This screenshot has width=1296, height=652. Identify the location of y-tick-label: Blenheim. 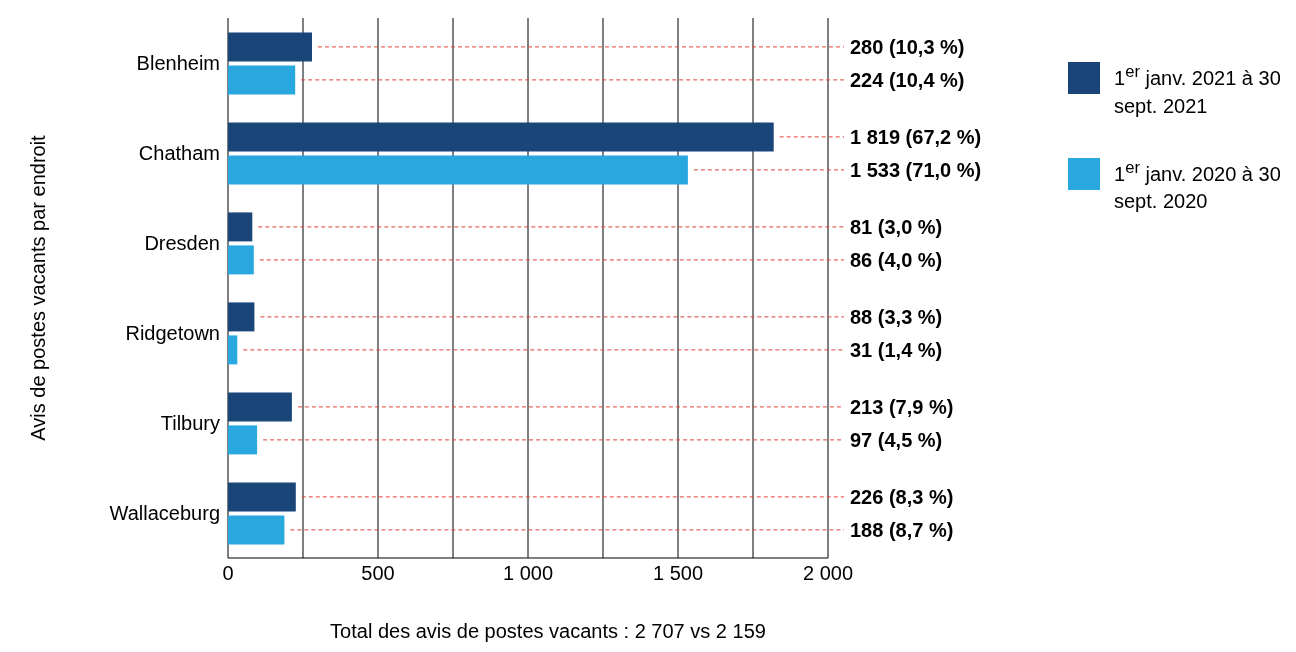
(178, 63).